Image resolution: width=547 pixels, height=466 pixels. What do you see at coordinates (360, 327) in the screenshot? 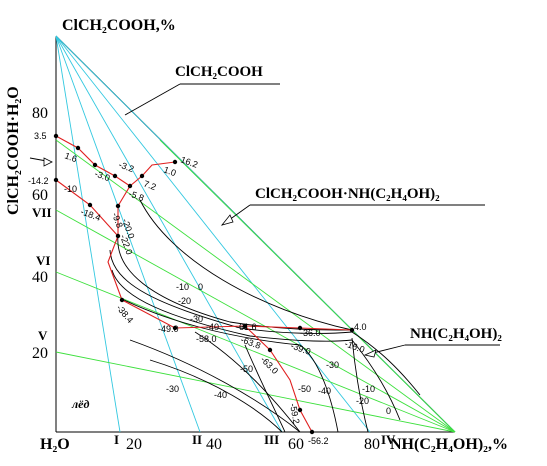
I see `label-4-0: 4.0` at bounding box center [360, 327].